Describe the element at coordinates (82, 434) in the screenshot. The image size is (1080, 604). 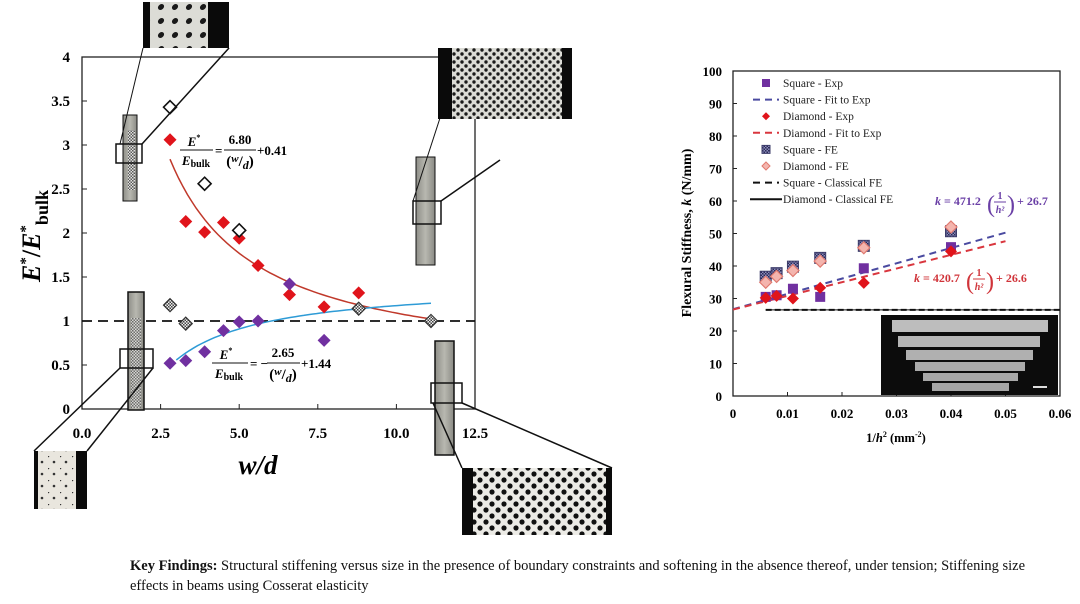
I see `x-tick-label: 0.0` at that location.